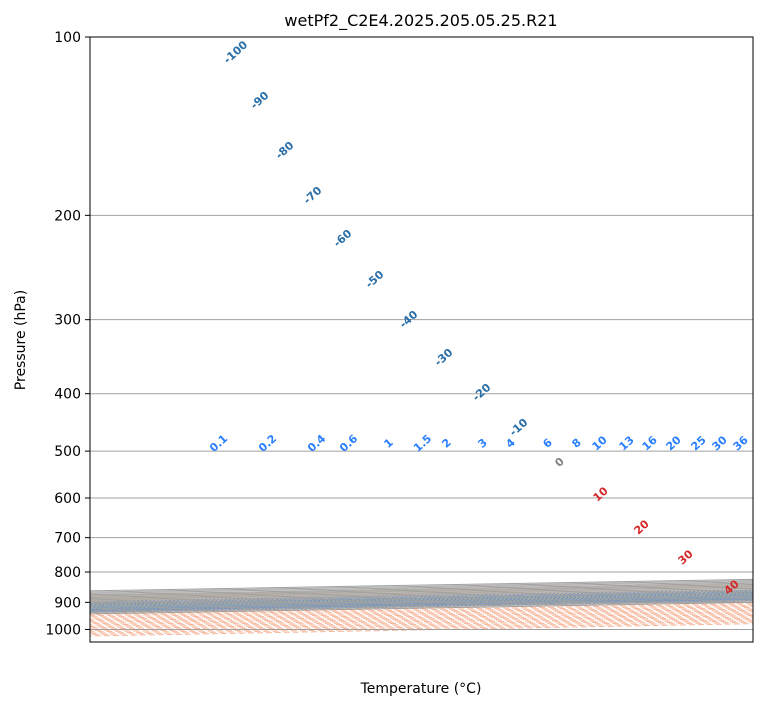  Describe the element at coordinates (67, 395) in the screenshot. I see `y-tick-label: 400` at that location.